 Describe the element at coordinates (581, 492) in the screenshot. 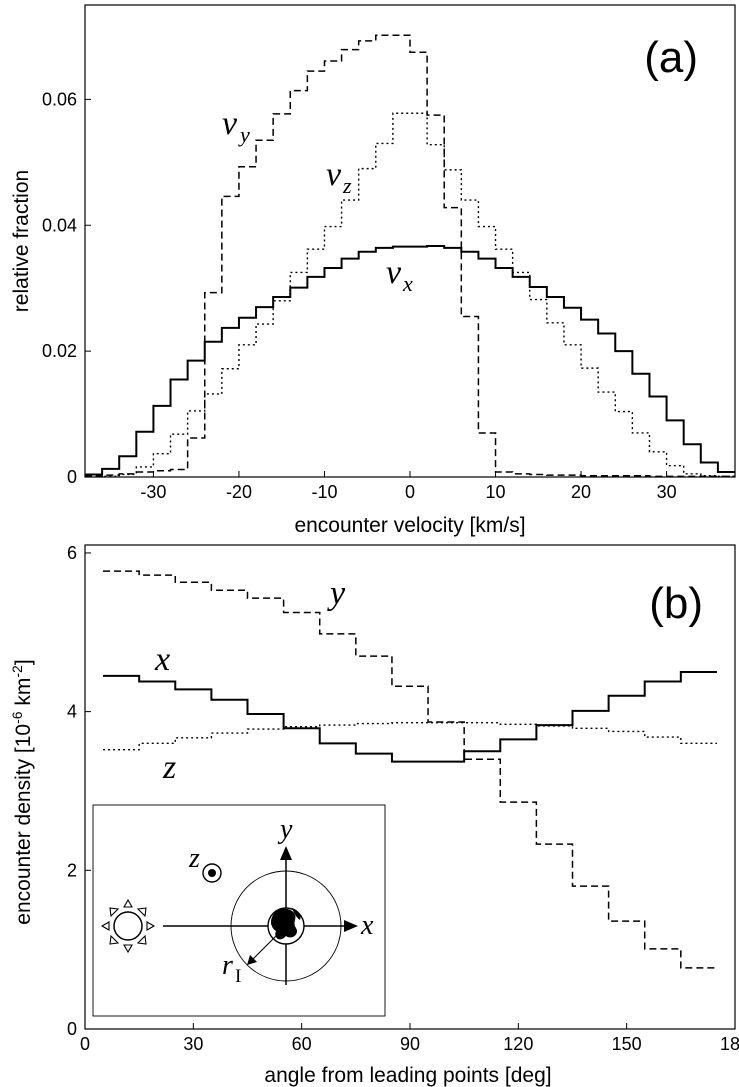

I see `panel-a-xtick-label: 20` at that location.